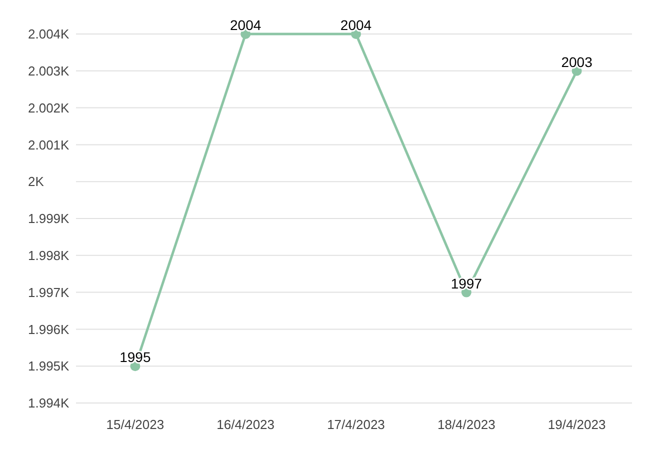 Image resolution: width=660 pixels, height=458 pixels. Describe the element at coordinates (135, 357) in the screenshot. I see `data-label: 1995` at that location.